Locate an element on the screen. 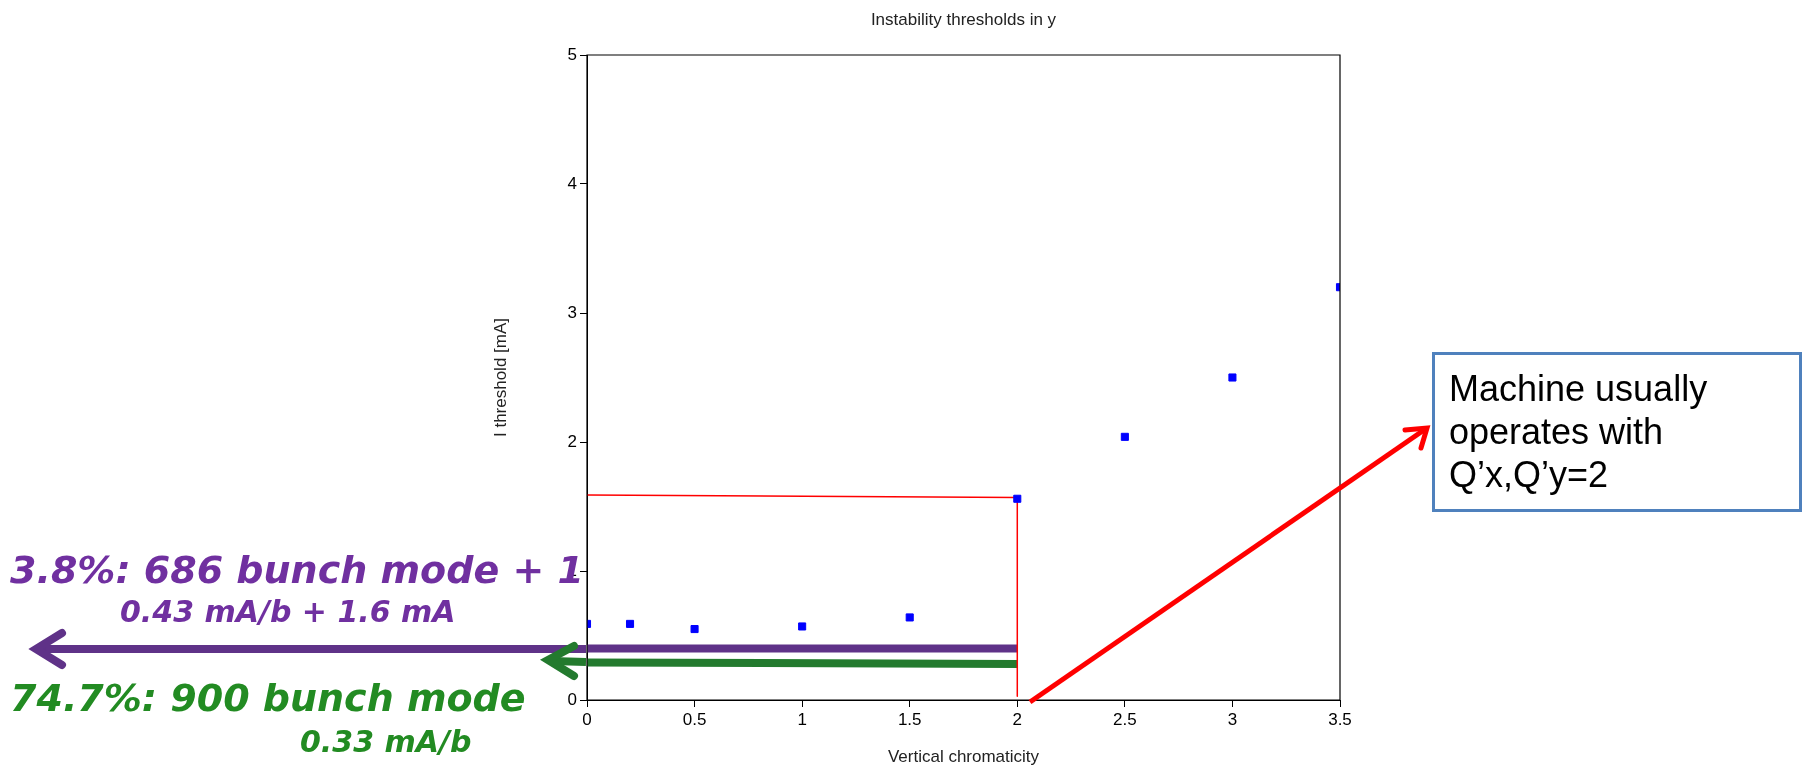 The width and height of the screenshot is (1812, 780). x-tick-label: 0 is located at coordinates (587, 719).